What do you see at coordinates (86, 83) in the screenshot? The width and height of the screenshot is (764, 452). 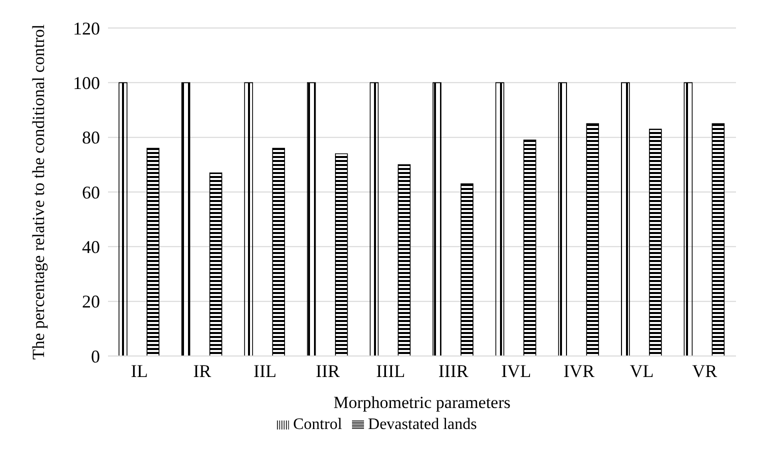 I see `y-tick-label: 100` at bounding box center [86, 83].